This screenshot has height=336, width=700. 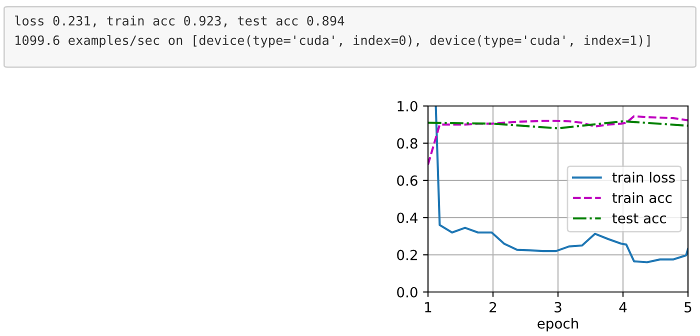 What do you see at coordinates (407, 255) in the screenshot?
I see `y-tick-label: 0.2` at bounding box center [407, 255].